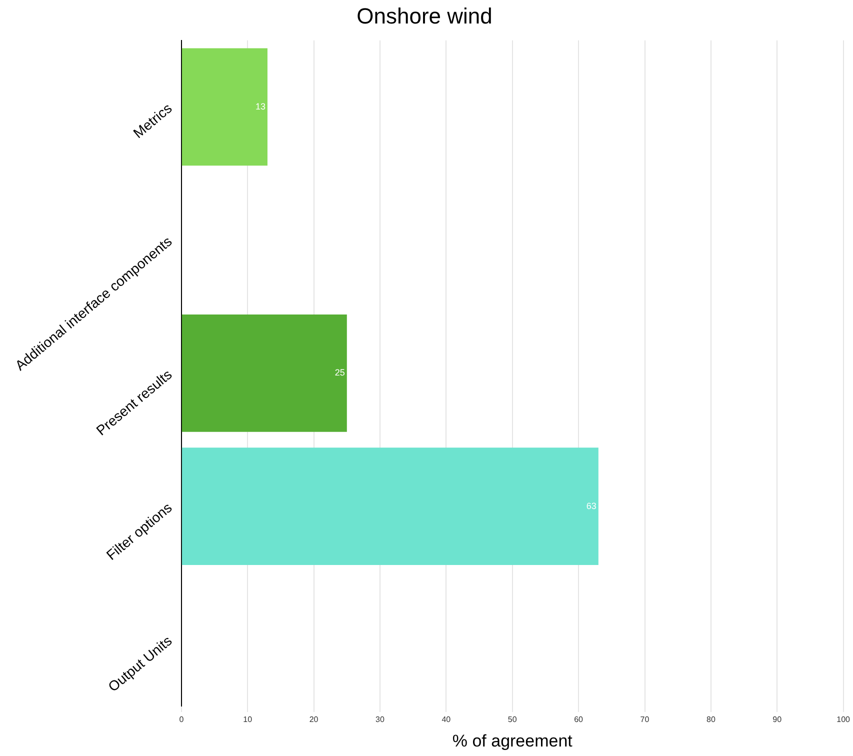  Describe the element at coordinates (777, 719) in the screenshot. I see `x-tick-label: 90` at that location.